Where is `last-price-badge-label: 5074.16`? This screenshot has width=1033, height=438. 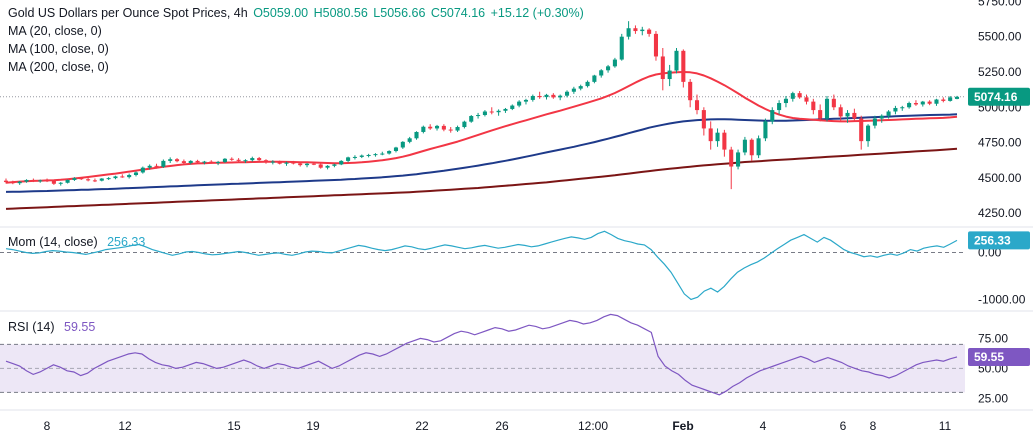
last-price-badge-label: 5074.16 is located at coordinates (996, 97).